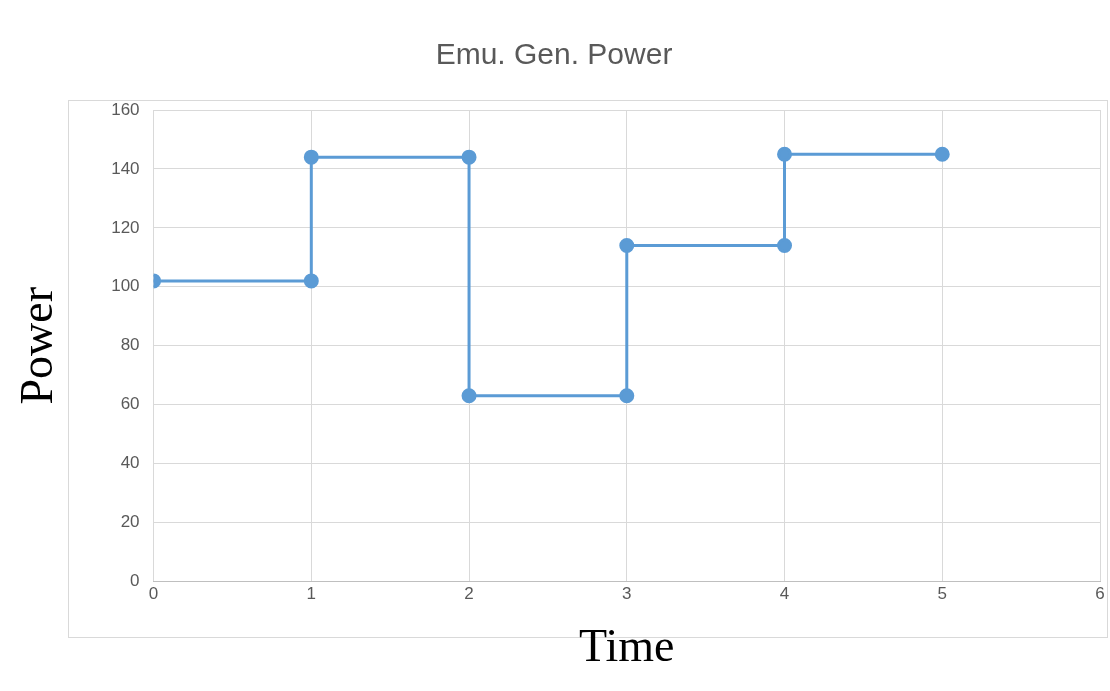 This screenshot has width=1110, height=691. Describe the element at coordinates (135, 581) in the screenshot. I see `y-tick-label: 0` at that location.